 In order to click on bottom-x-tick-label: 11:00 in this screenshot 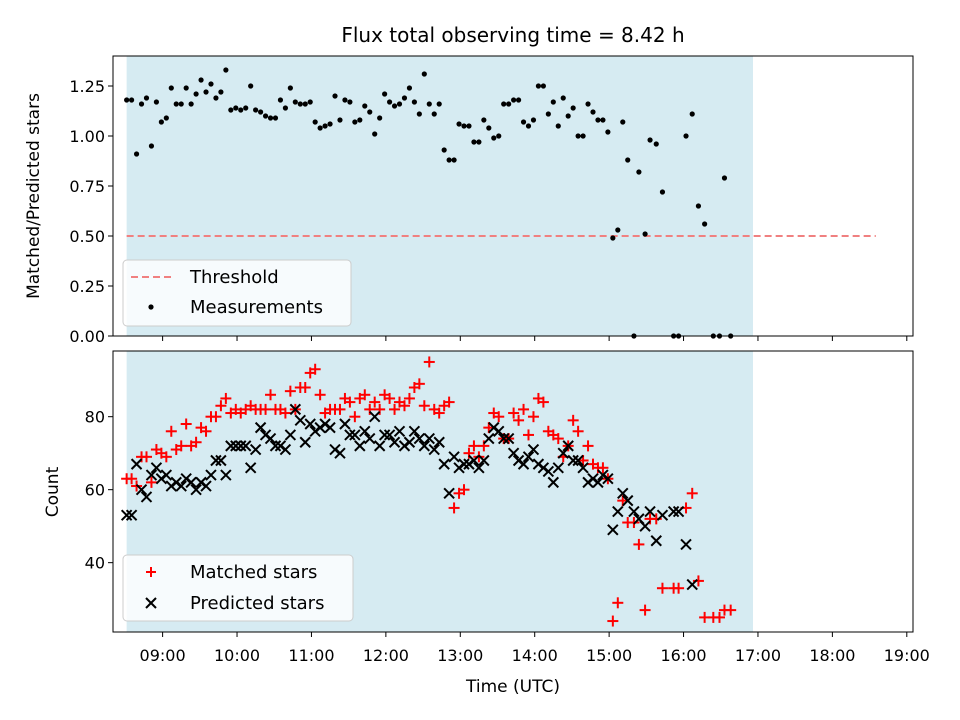, I will do `click(311, 655)`.